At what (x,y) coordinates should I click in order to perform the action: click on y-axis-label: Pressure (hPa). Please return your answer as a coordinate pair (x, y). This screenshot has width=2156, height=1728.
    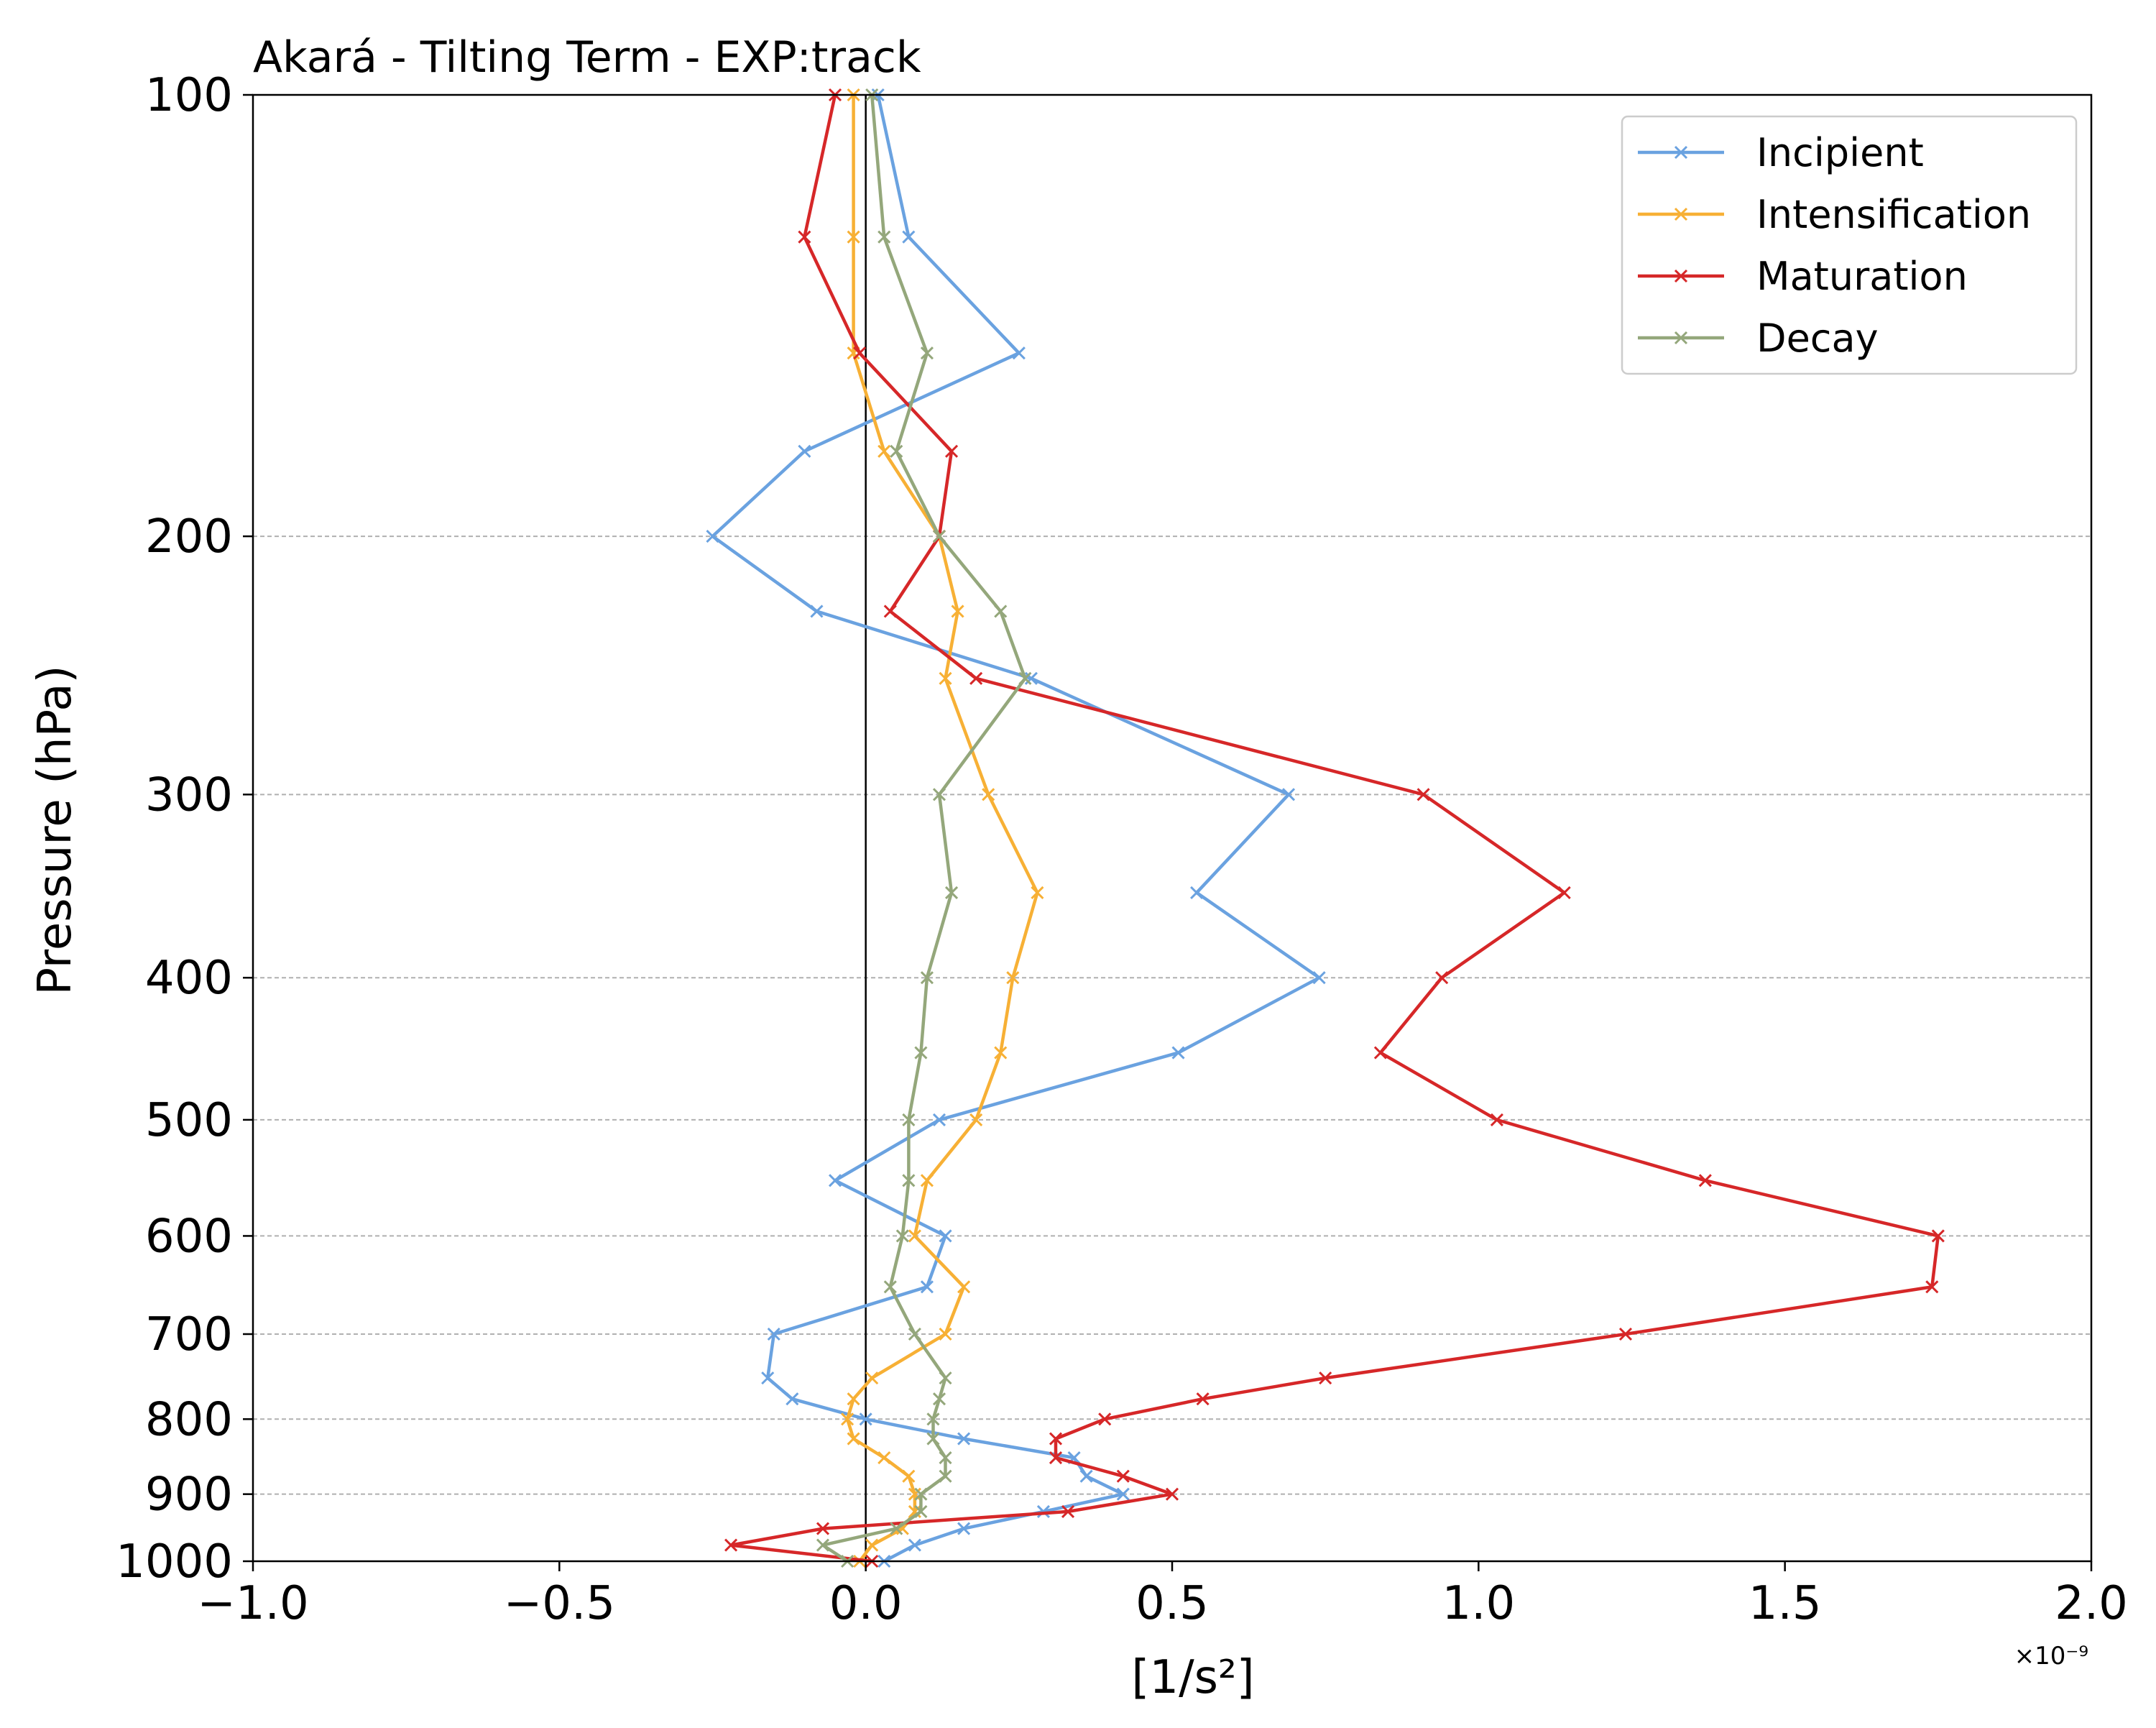
    Looking at the image, I should click on (55, 830).